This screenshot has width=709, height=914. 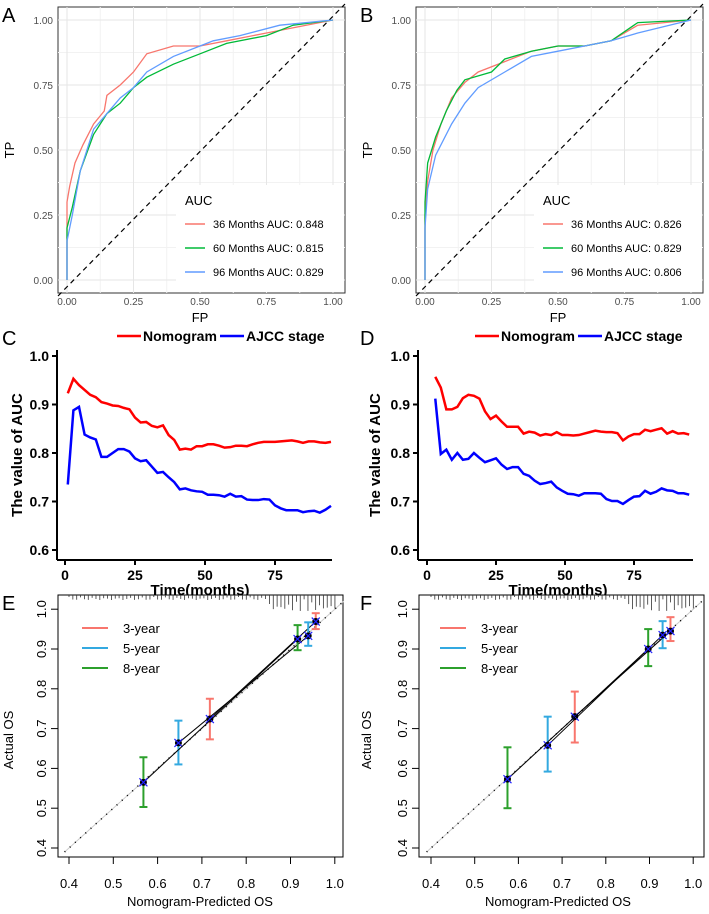 What do you see at coordinates (267, 302) in the screenshot?
I see `x-tick-label: 0.75` at bounding box center [267, 302].